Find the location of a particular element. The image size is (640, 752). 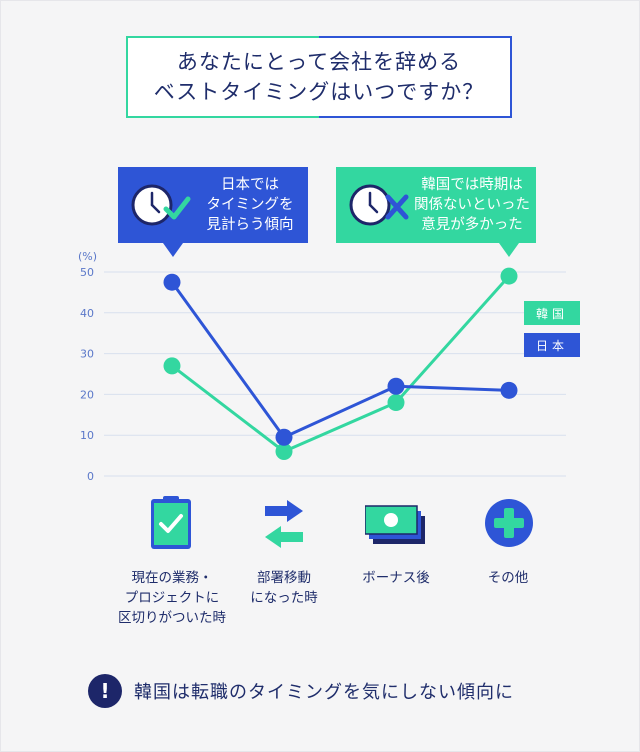

callout-japan-tail is located at coordinates (173, 250).